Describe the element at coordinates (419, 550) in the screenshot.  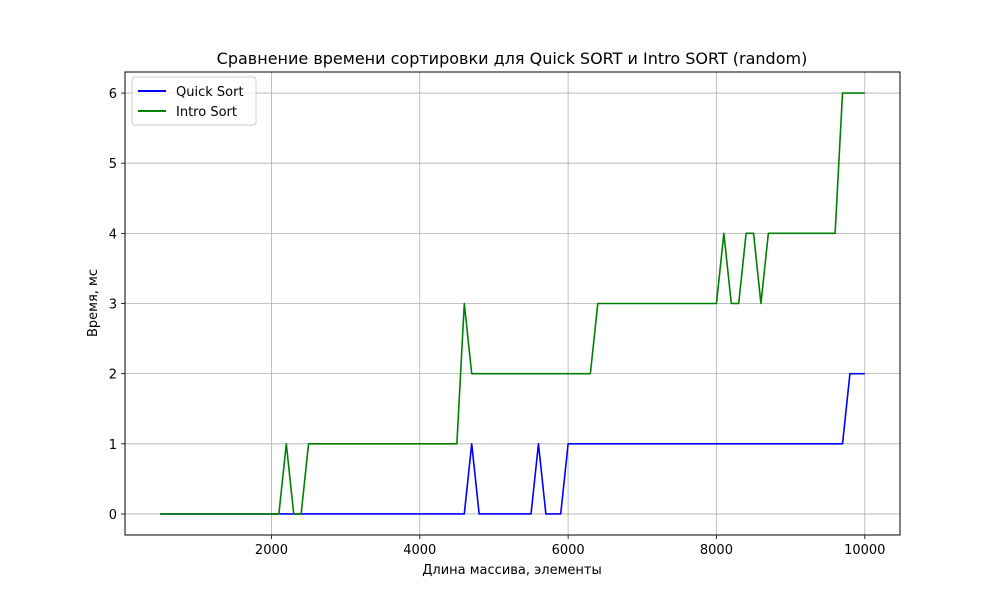
I see `x-tick-label: 4000` at that location.